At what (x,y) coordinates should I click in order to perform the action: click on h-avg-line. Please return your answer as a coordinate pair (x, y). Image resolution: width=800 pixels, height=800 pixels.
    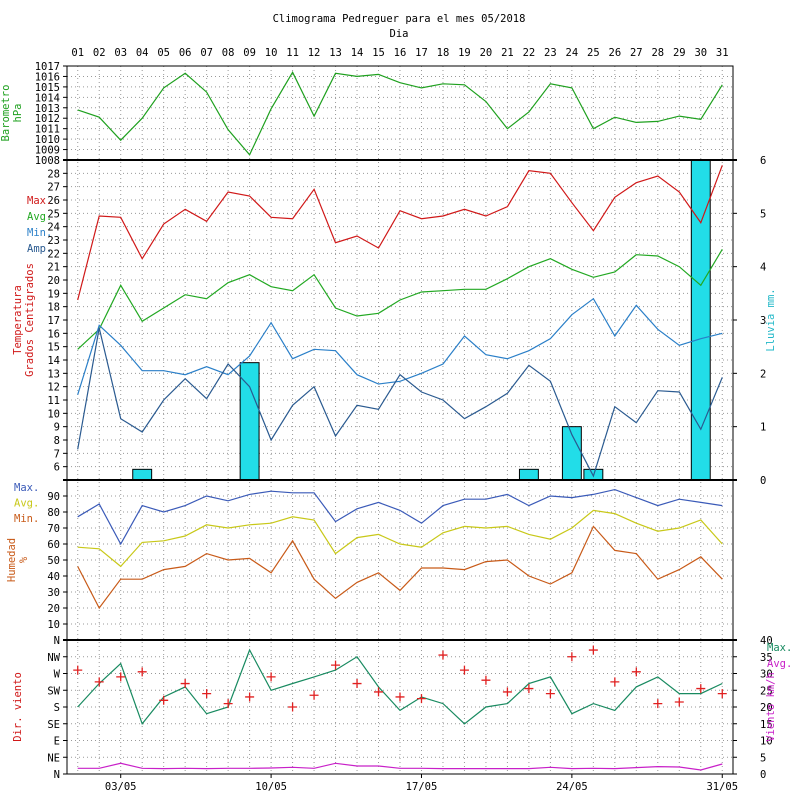
    Looking at the image, I should click on (400, 538).